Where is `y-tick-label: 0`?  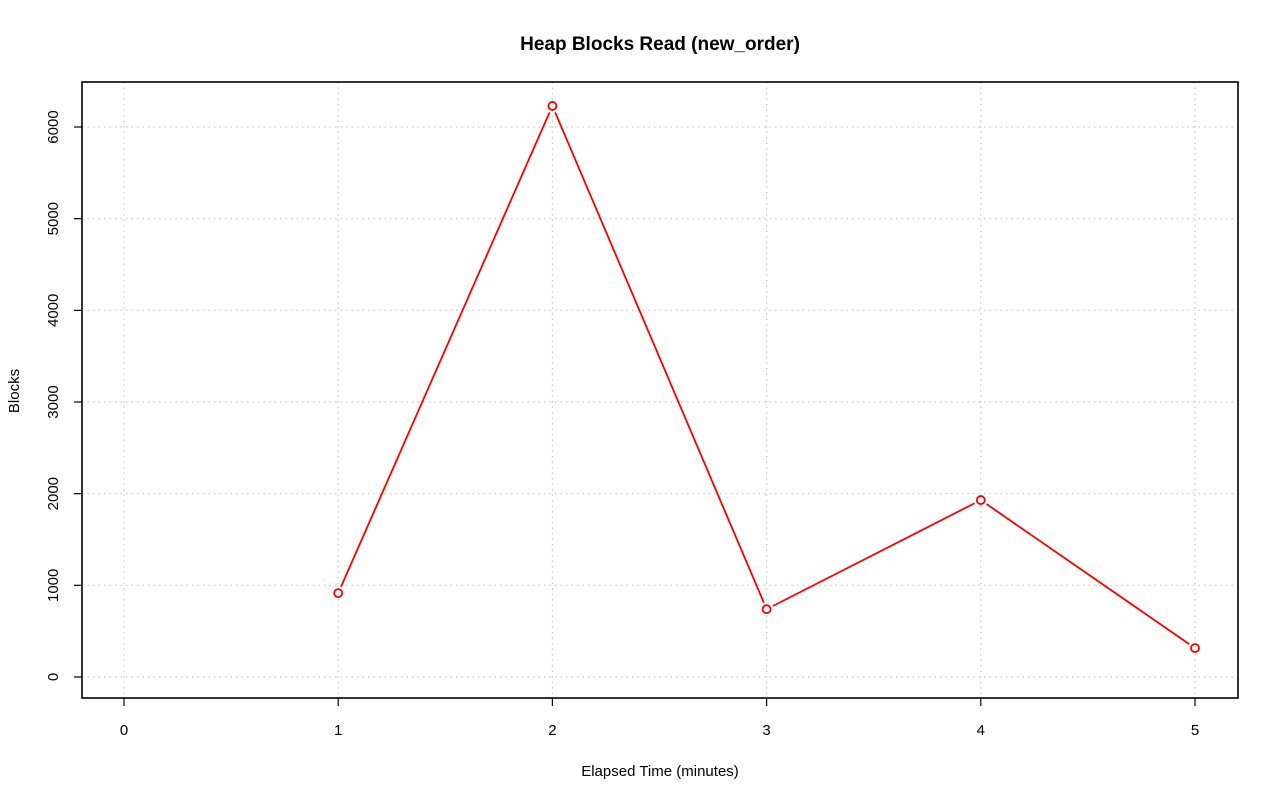 y-tick-label: 0 is located at coordinates (53, 677).